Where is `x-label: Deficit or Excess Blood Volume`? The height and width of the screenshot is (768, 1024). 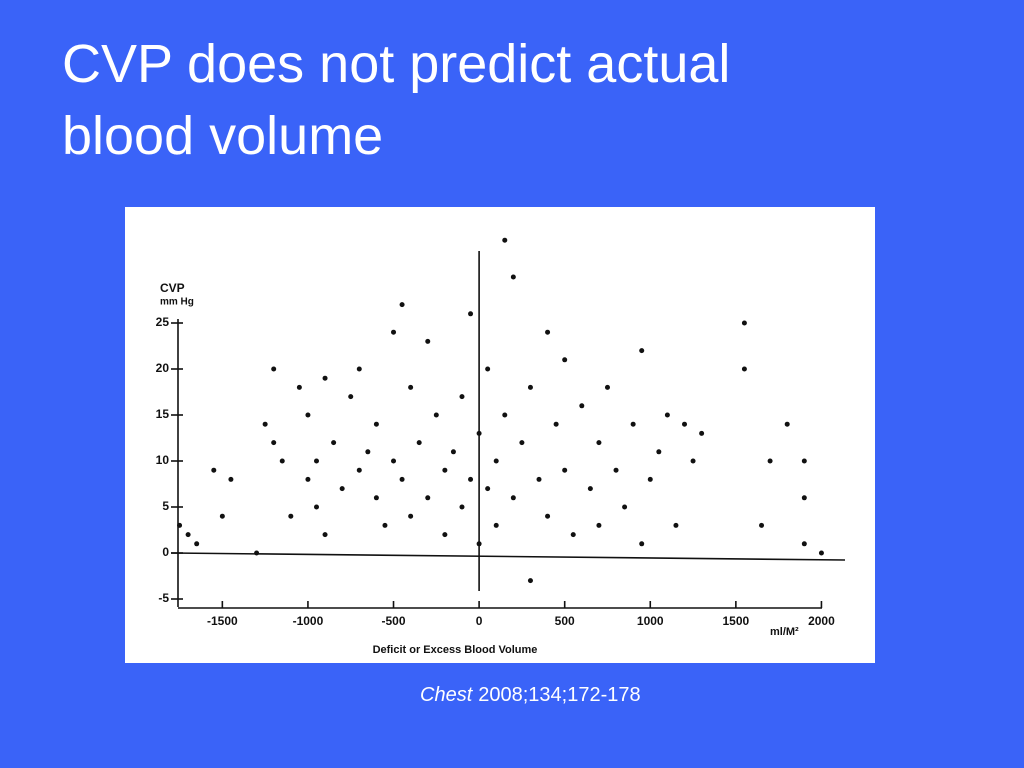
x-label: Deficit or Excess Blood Volume is located at coordinates (455, 650).